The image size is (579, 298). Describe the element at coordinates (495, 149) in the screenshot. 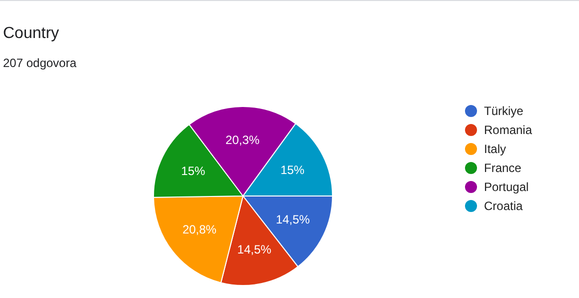

I see `legend-label: Italy` at that location.